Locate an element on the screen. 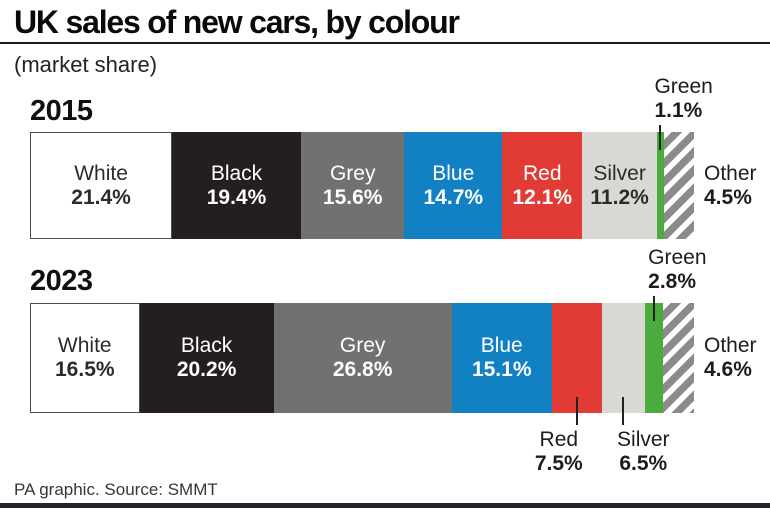 The image size is (770, 513). segment-label-2015-grey: Grey 15.6% is located at coordinates (353, 186).